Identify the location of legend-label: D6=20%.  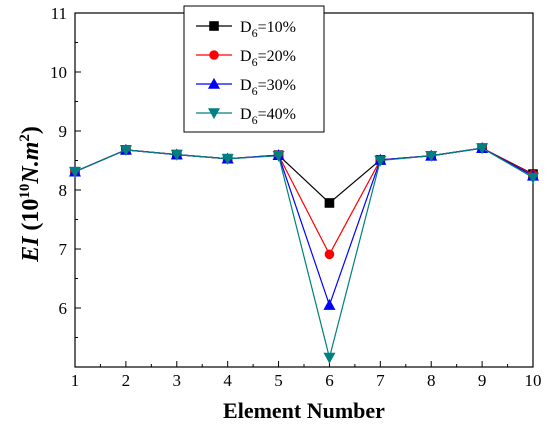
(268, 58).